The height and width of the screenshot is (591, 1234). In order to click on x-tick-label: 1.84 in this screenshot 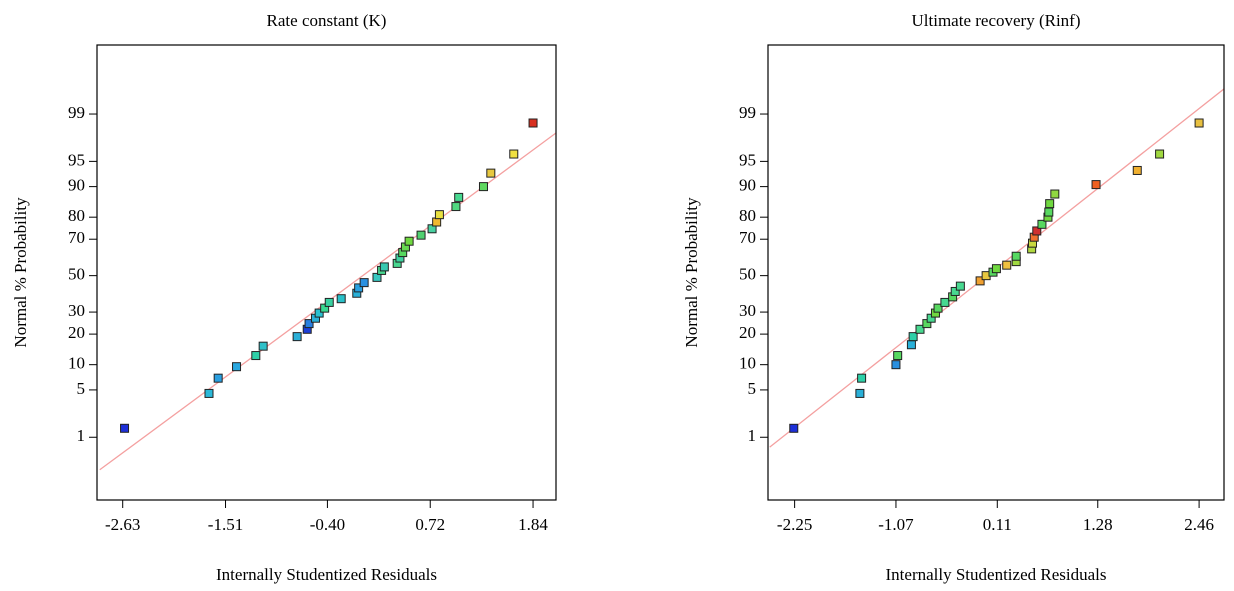, I will do `click(533, 524)`.